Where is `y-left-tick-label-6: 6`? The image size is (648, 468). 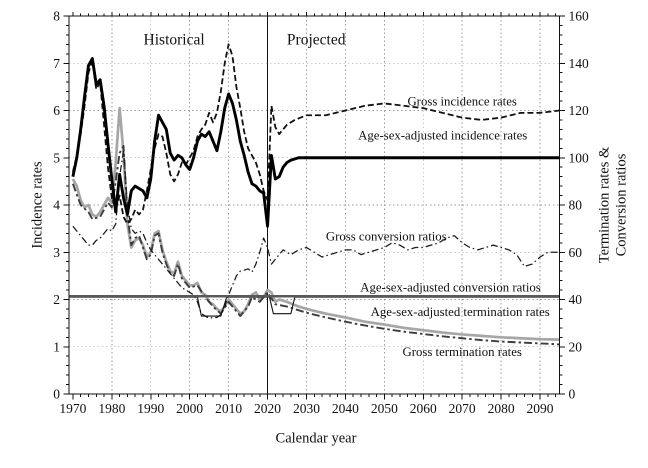 y-left-tick-label-6: 6 is located at coordinates (56, 110).